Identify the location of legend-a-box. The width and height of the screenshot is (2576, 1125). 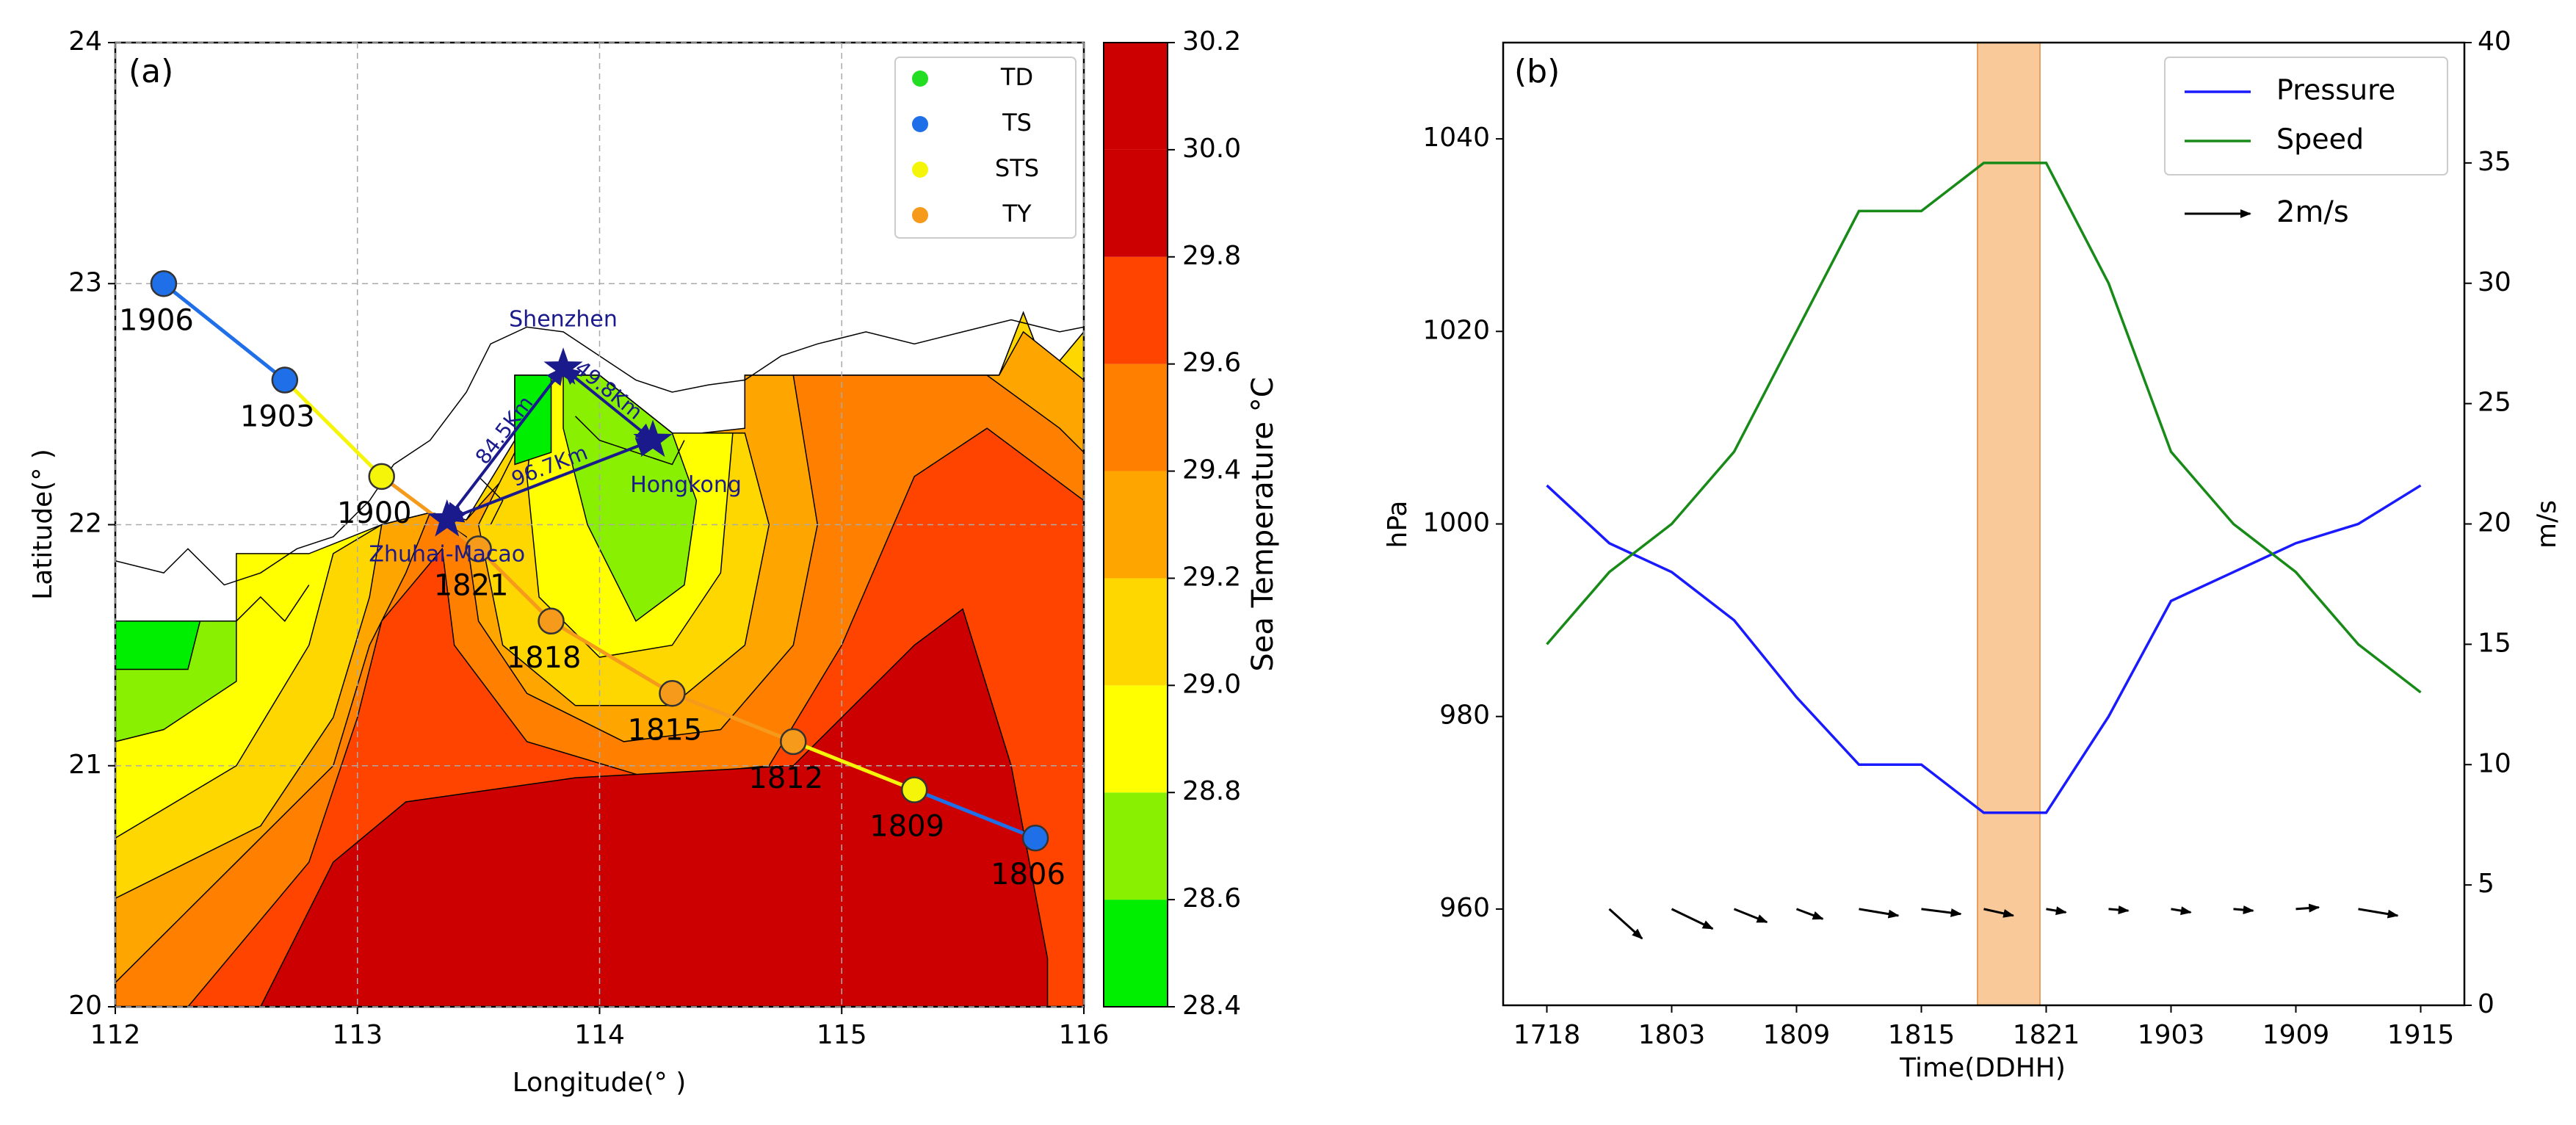
(985, 148).